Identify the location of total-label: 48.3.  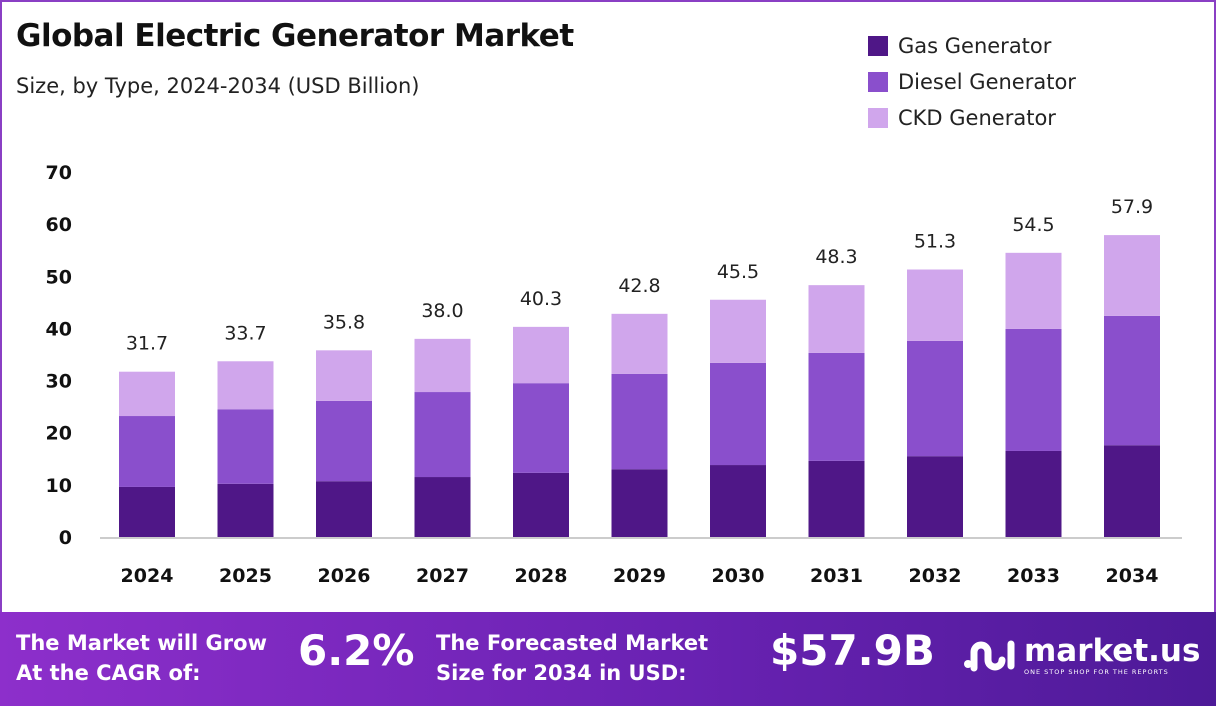
(836, 257).